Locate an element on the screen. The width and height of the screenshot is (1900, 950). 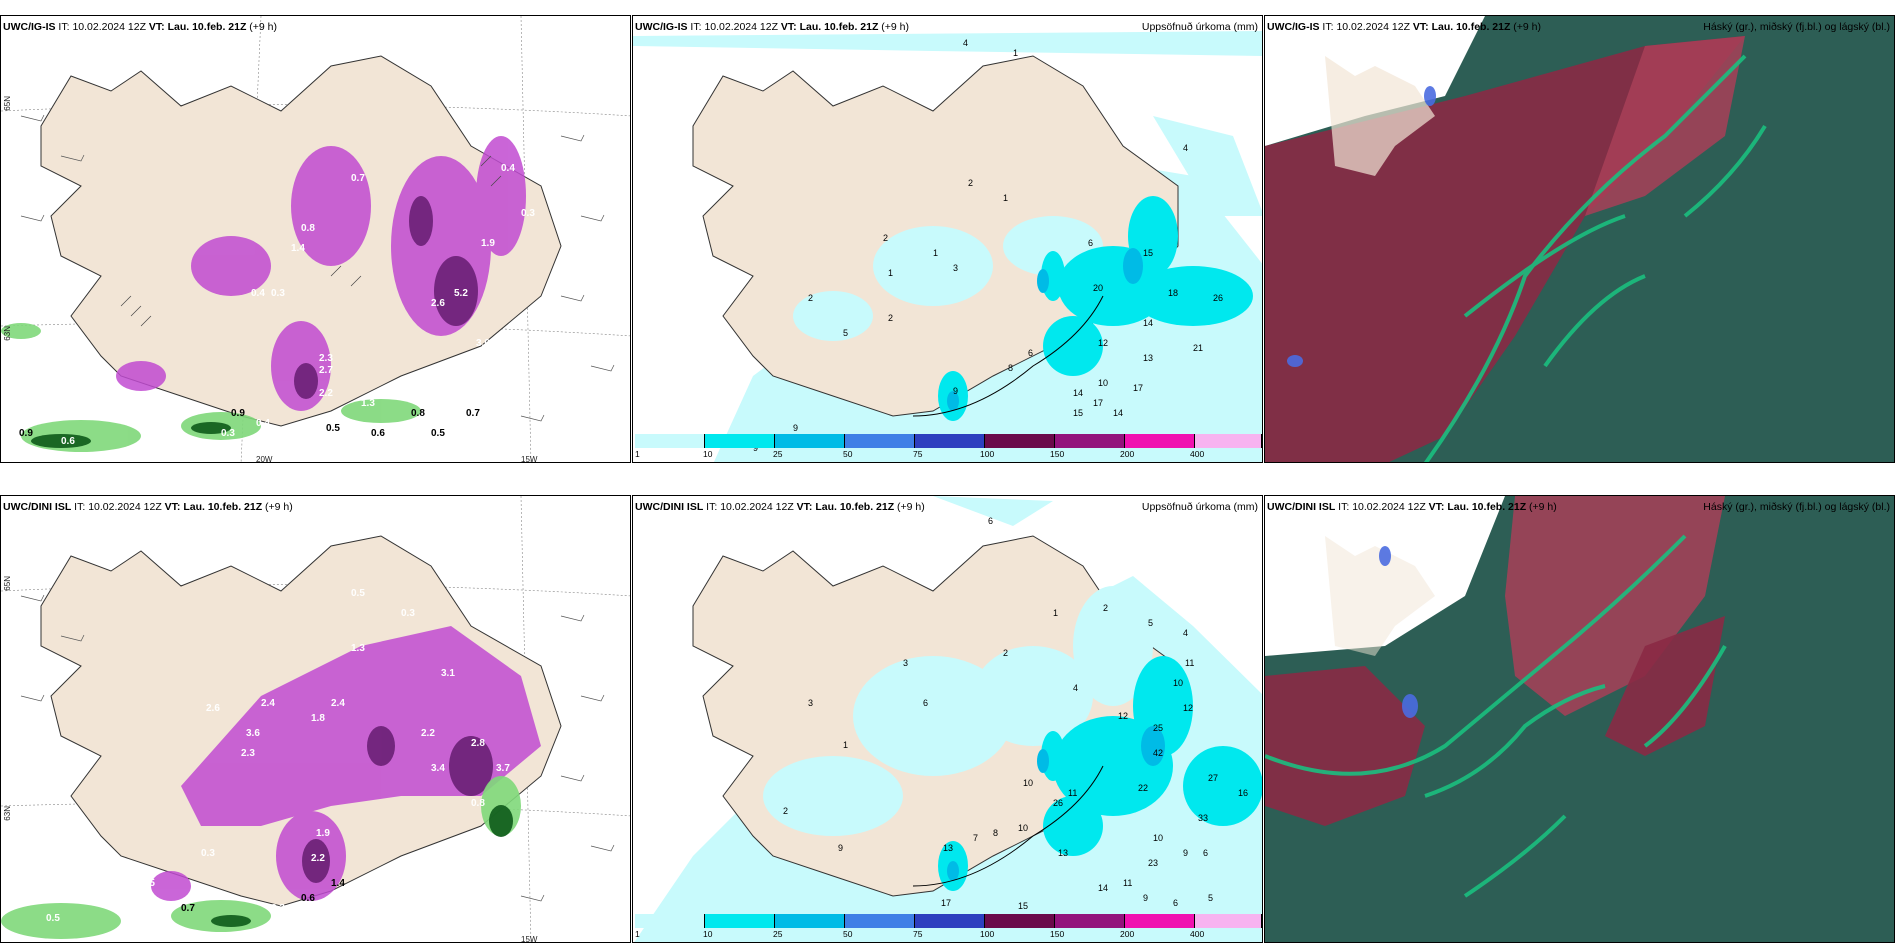
svg-text: 1.4 is located at coordinates (338, 883).